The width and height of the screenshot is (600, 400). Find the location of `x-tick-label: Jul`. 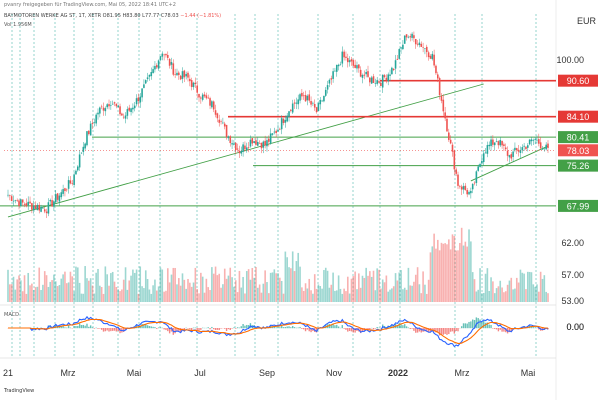

x-tick-label: Jul is located at coordinates (200, 373).